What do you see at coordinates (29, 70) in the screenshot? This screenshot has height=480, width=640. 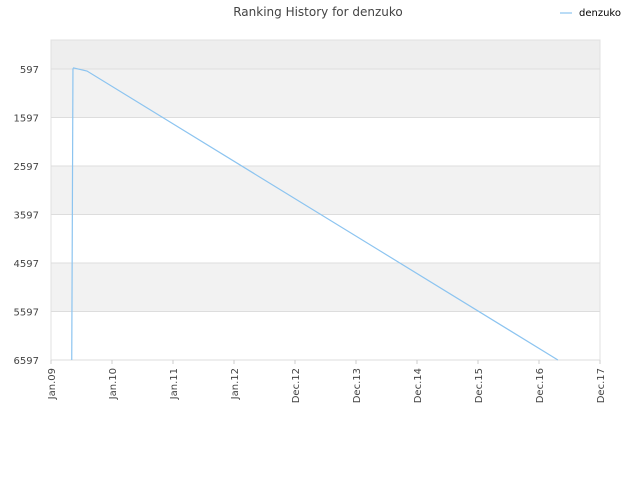 I see `y-tick-label: 597` at bounding box center [29, 70].